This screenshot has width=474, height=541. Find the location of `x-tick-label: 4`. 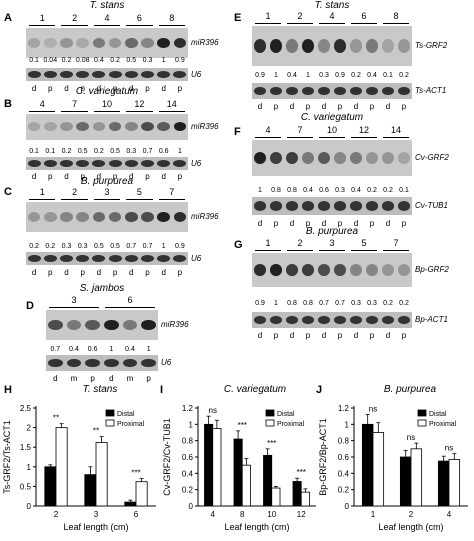

x-tick-label: 4 is located at coordinates (449, 514).